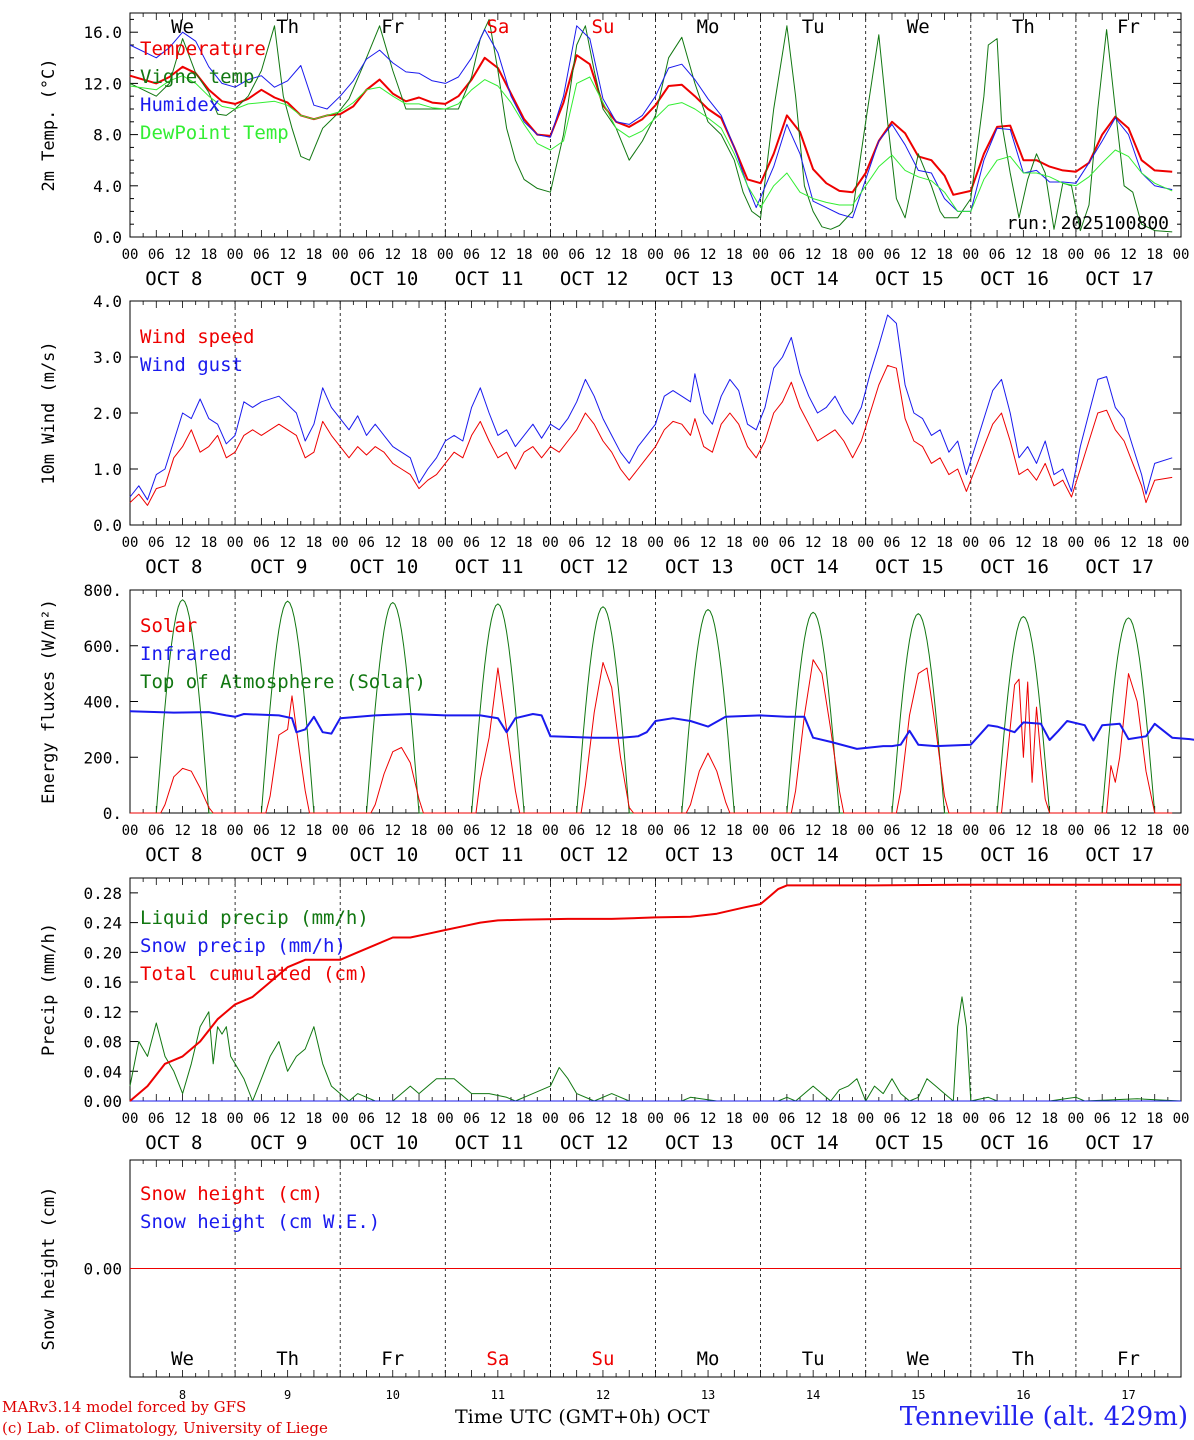 This screenshot has height=1440, width=1194. What do you see at coordinates (102, 982) in the screenshot?
I see `y-tick-label: 0.16` at bounding box center [102, 982].